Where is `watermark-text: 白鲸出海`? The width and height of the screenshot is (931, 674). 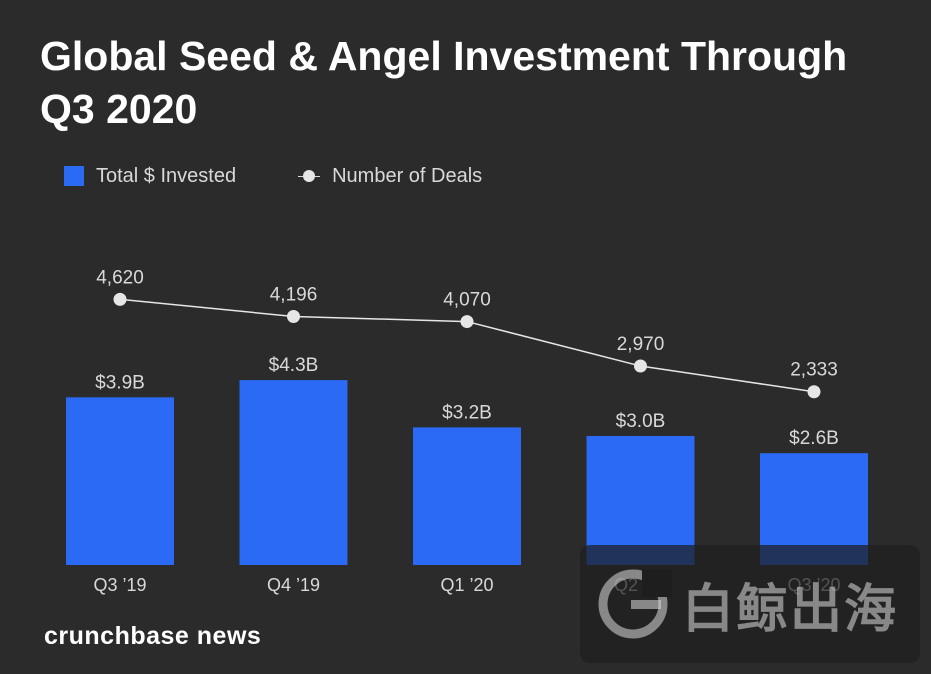 watermark-text: 白鲸出海 is located at coordinates (790, 609).